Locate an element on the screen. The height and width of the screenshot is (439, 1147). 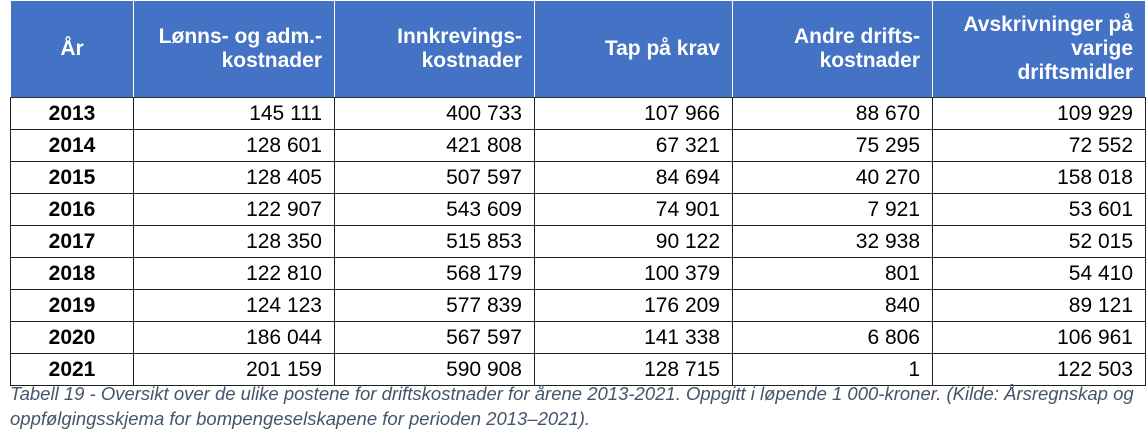
column-header-wage-admin-costs: Lønns- og adm.- kostnader is located at coordinates (234, 49).